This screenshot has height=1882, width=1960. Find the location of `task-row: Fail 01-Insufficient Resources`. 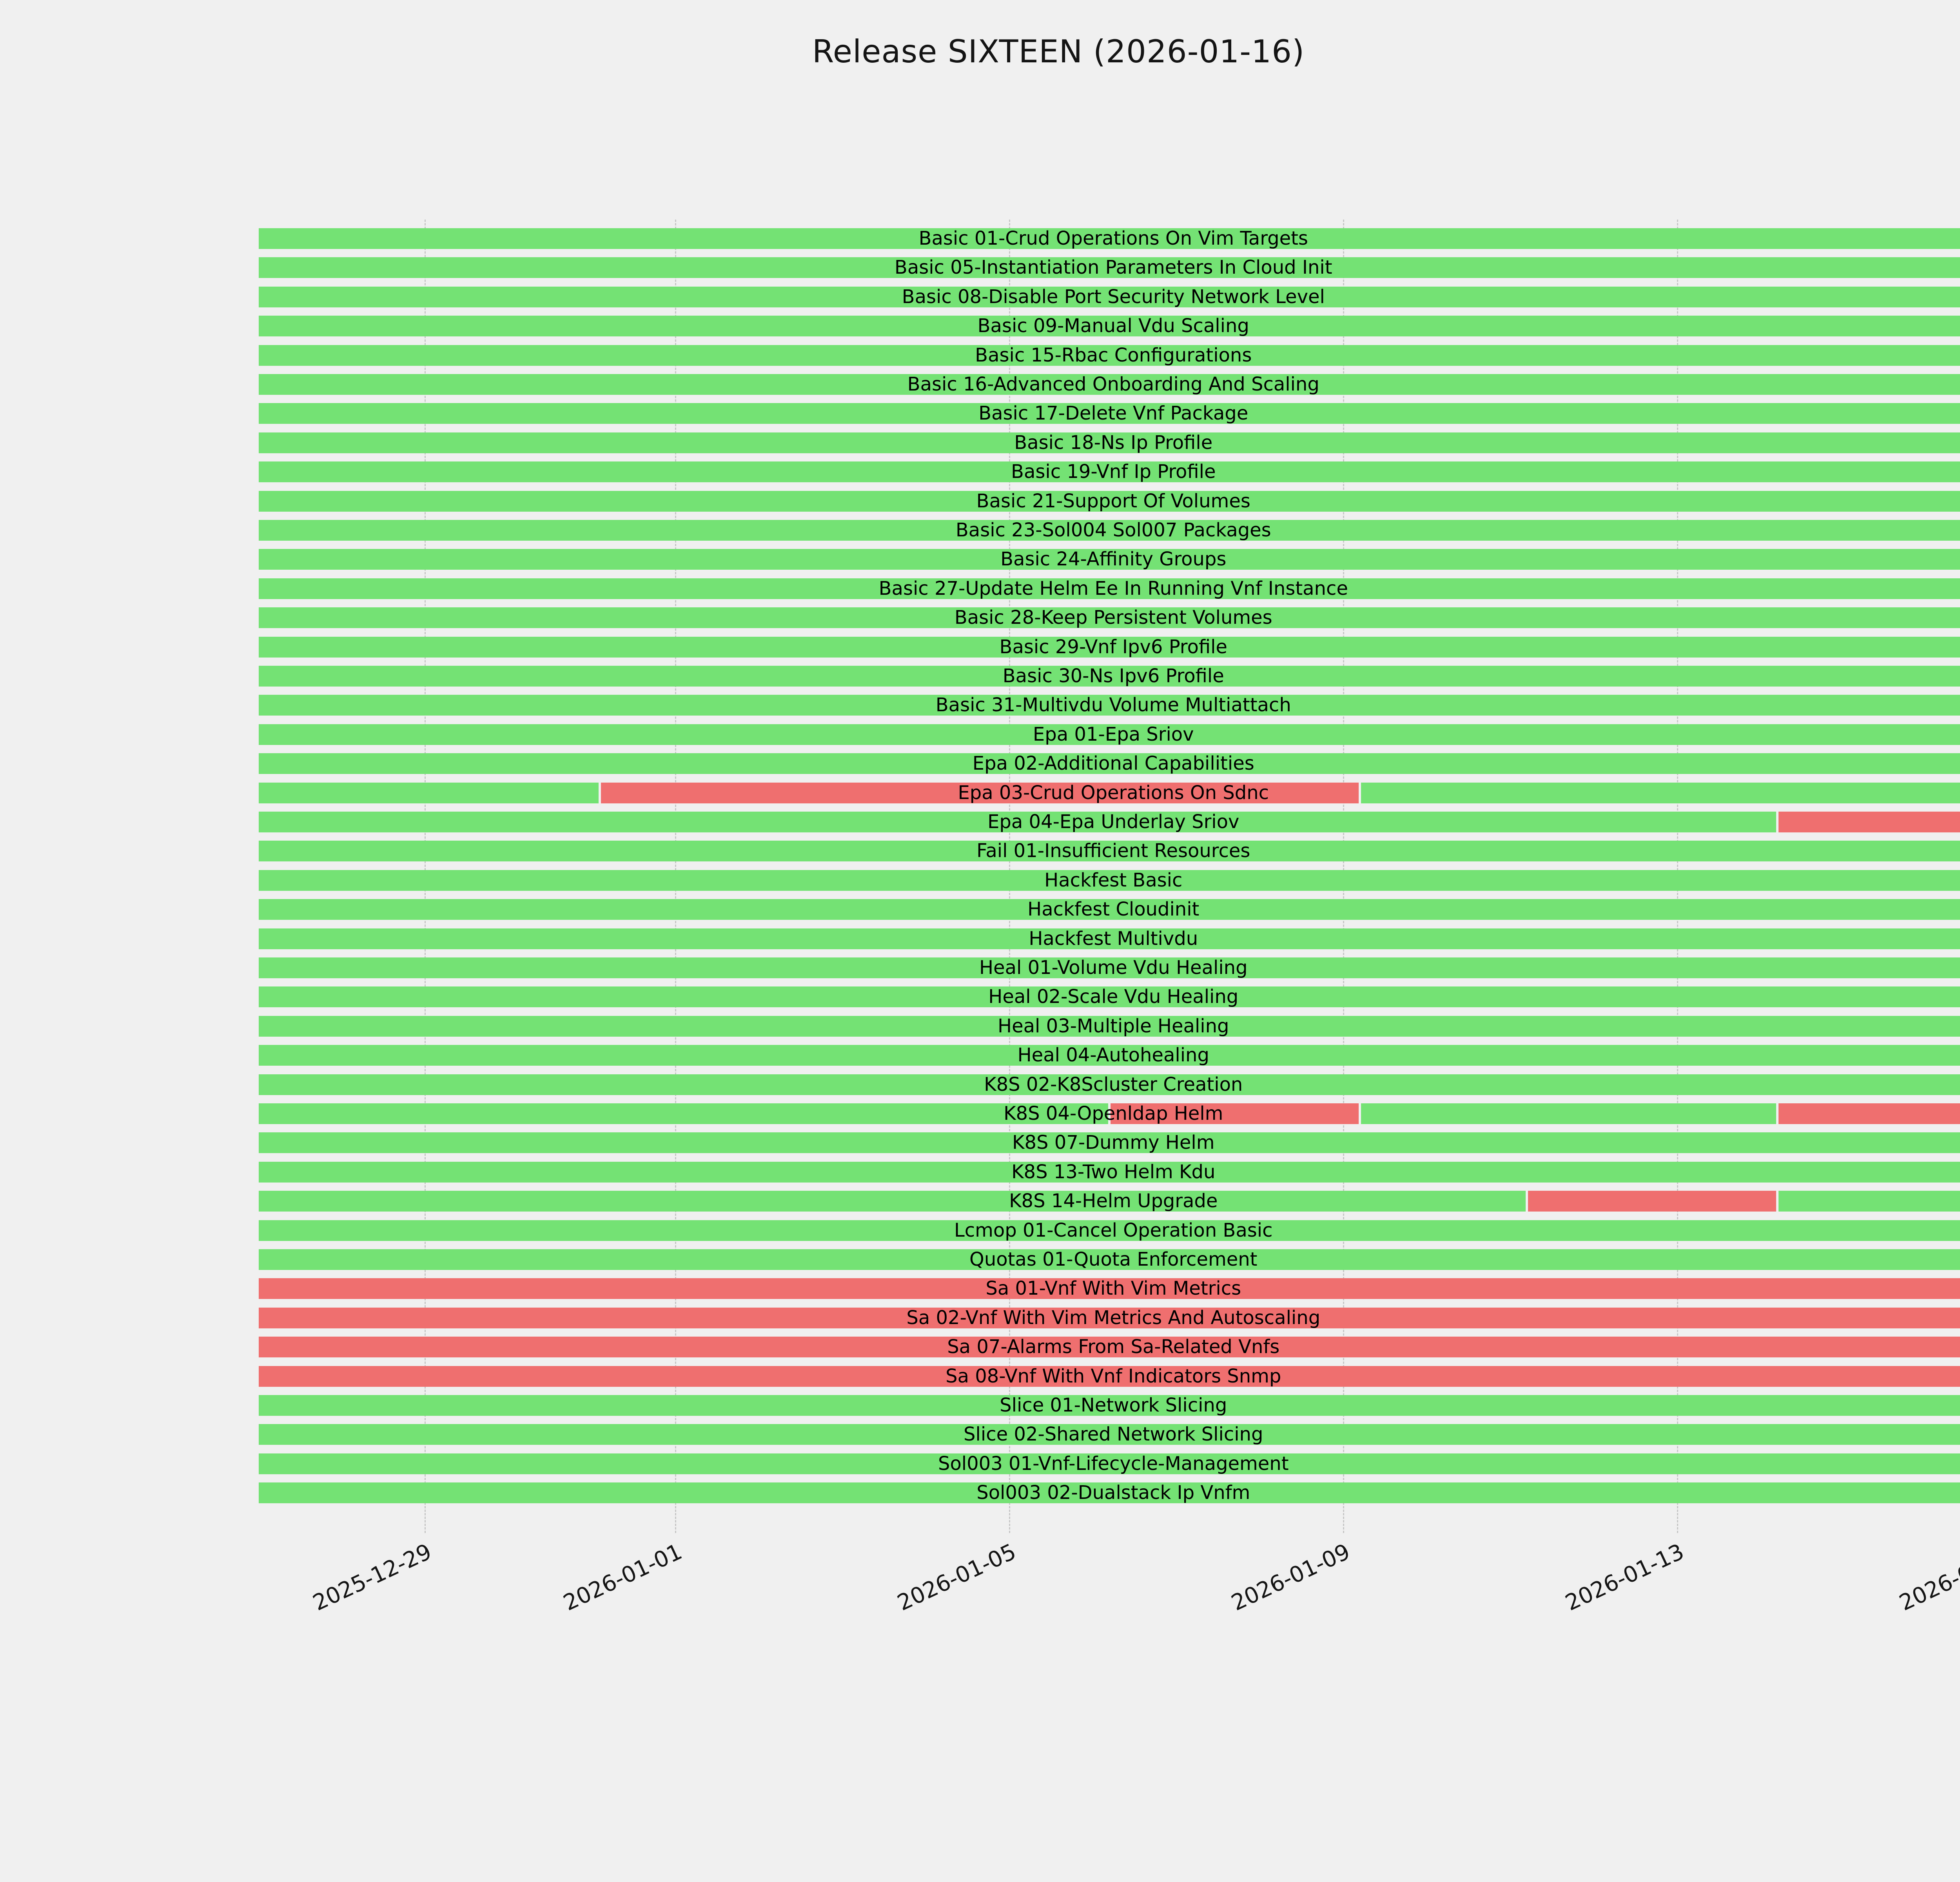

task-row: Fail 01-Insufficient Resources is located at coordinates (1109, 851).